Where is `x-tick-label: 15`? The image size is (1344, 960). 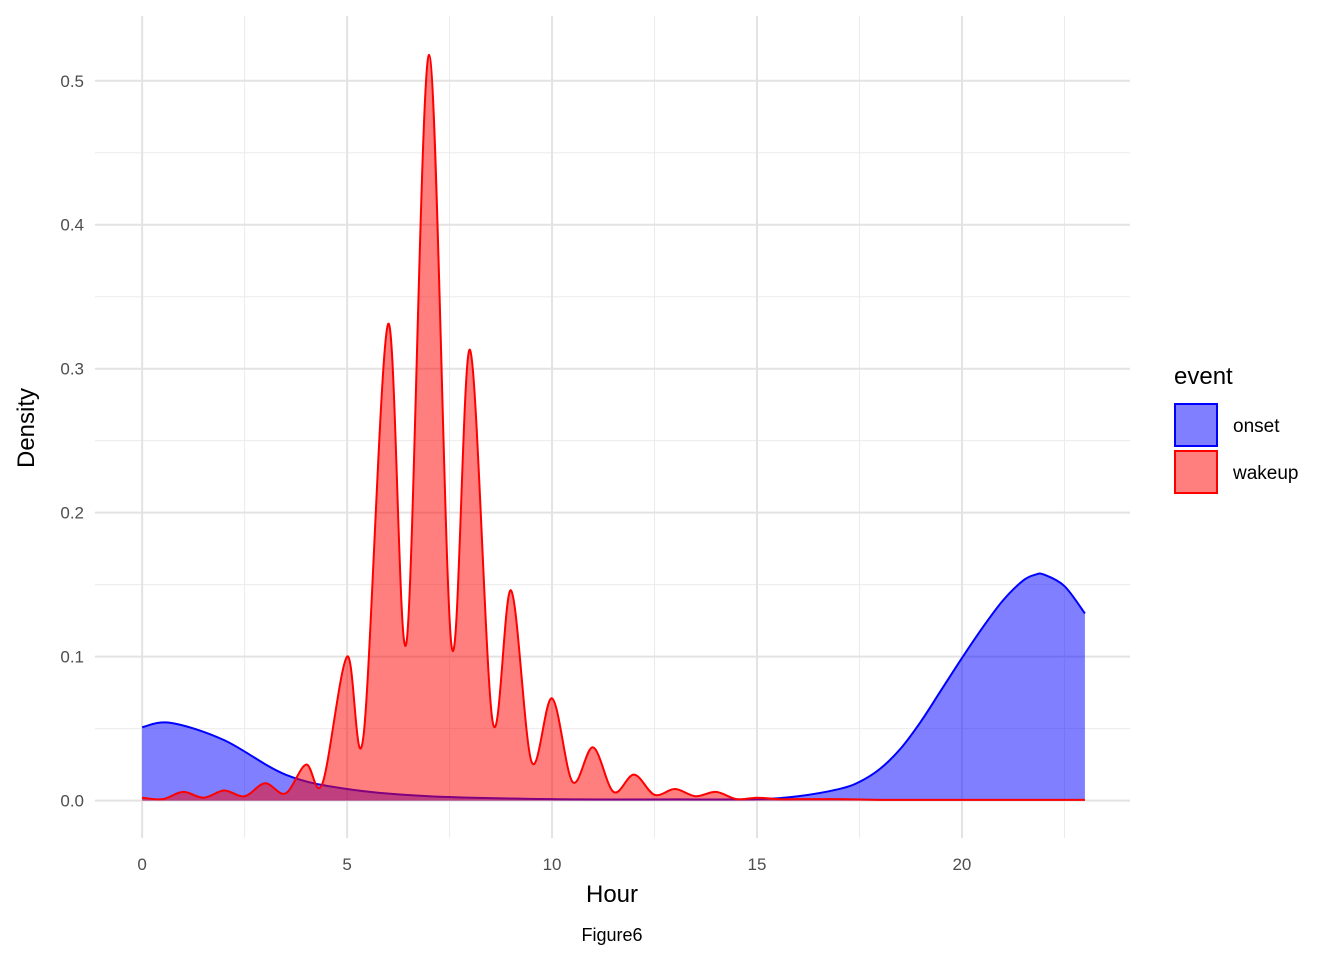 x-tick-label: 15 is located at coordinates (757, 864).